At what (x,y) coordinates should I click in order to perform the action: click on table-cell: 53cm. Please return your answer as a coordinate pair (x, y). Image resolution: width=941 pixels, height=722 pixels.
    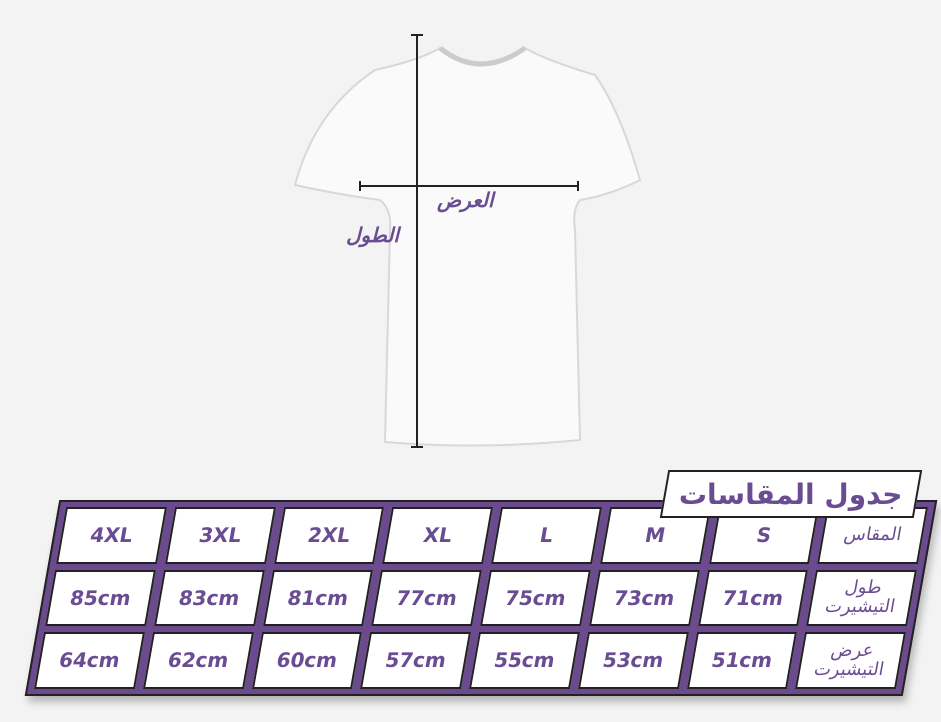
    Looking at the image, I should click on (633, 661).